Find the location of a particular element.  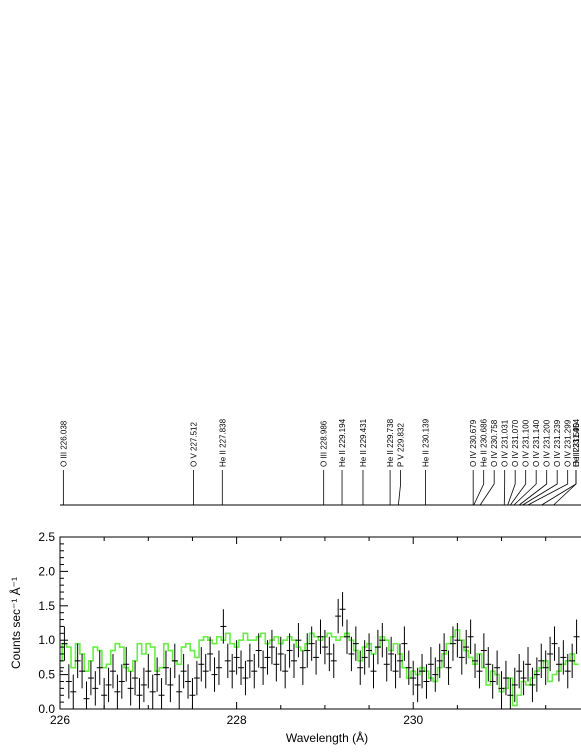

y-tick-label: 2.5 is located at coordinates (46, 537).